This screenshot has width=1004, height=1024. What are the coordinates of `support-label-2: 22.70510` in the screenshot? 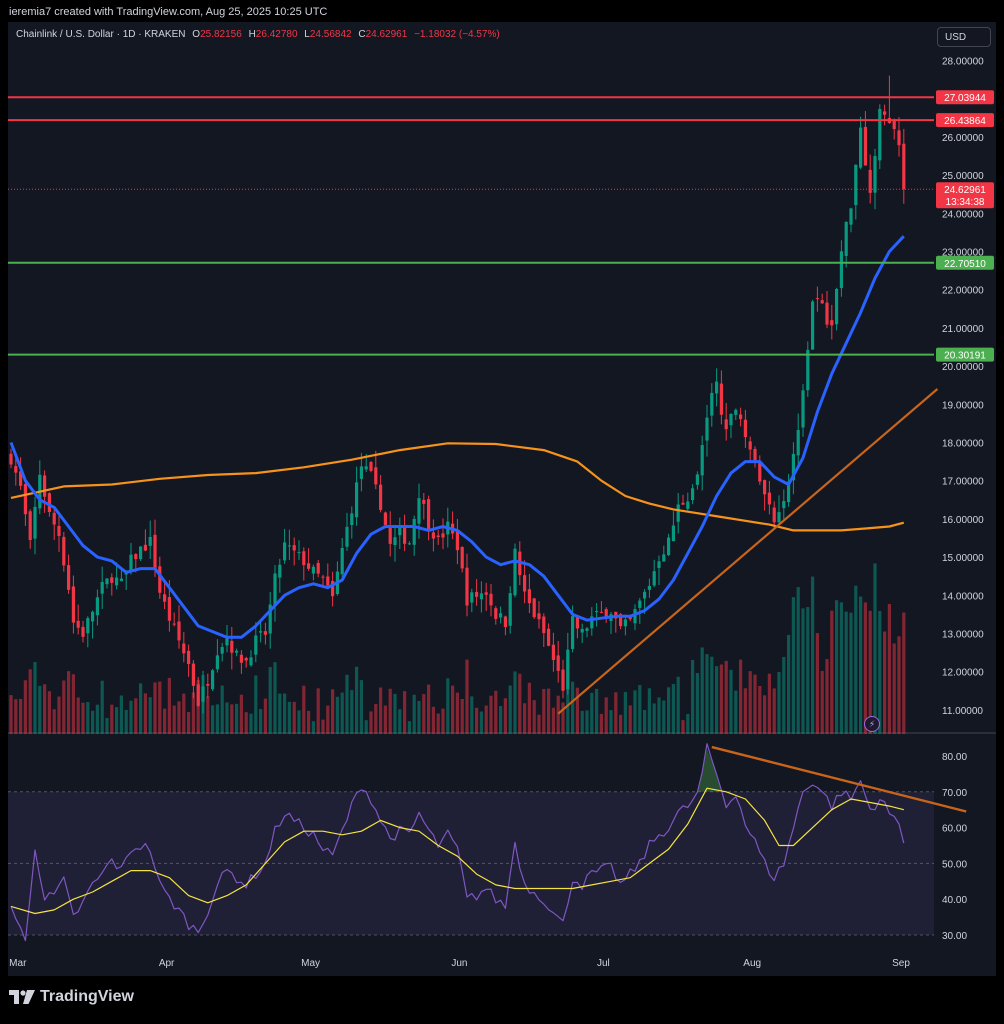 It's located at (965, 264).